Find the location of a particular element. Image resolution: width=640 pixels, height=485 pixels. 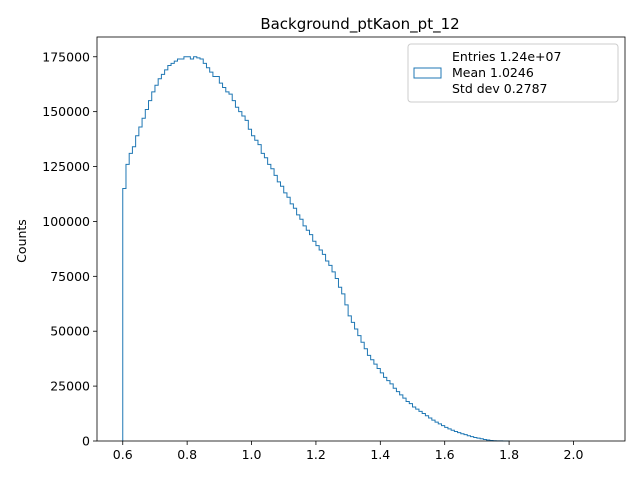

x-tick-label: 1.8 is located at coordinates (509, 454).